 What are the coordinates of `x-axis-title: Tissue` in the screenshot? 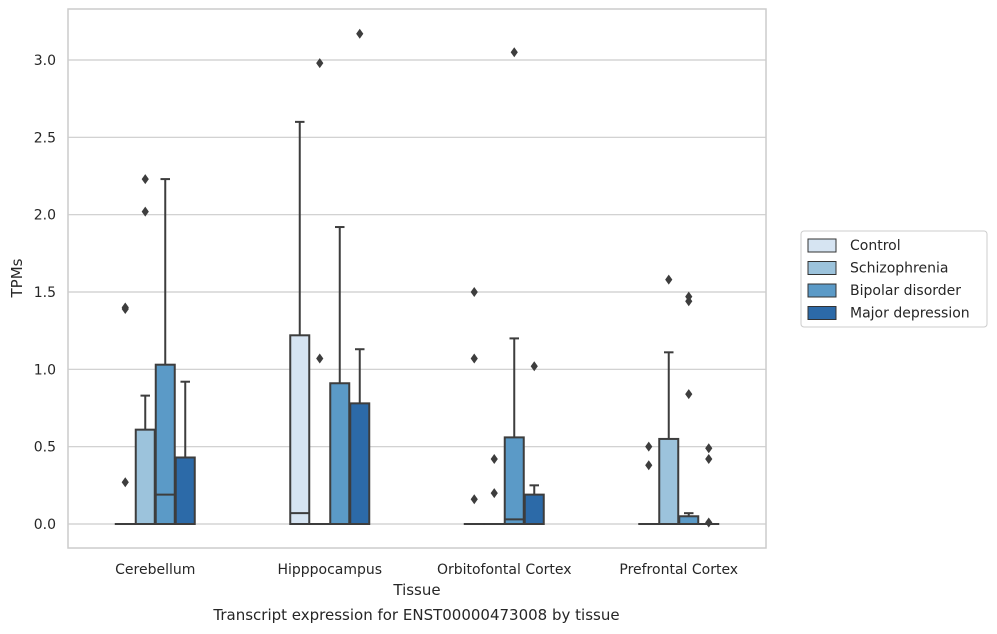 It's located at (416, 590).